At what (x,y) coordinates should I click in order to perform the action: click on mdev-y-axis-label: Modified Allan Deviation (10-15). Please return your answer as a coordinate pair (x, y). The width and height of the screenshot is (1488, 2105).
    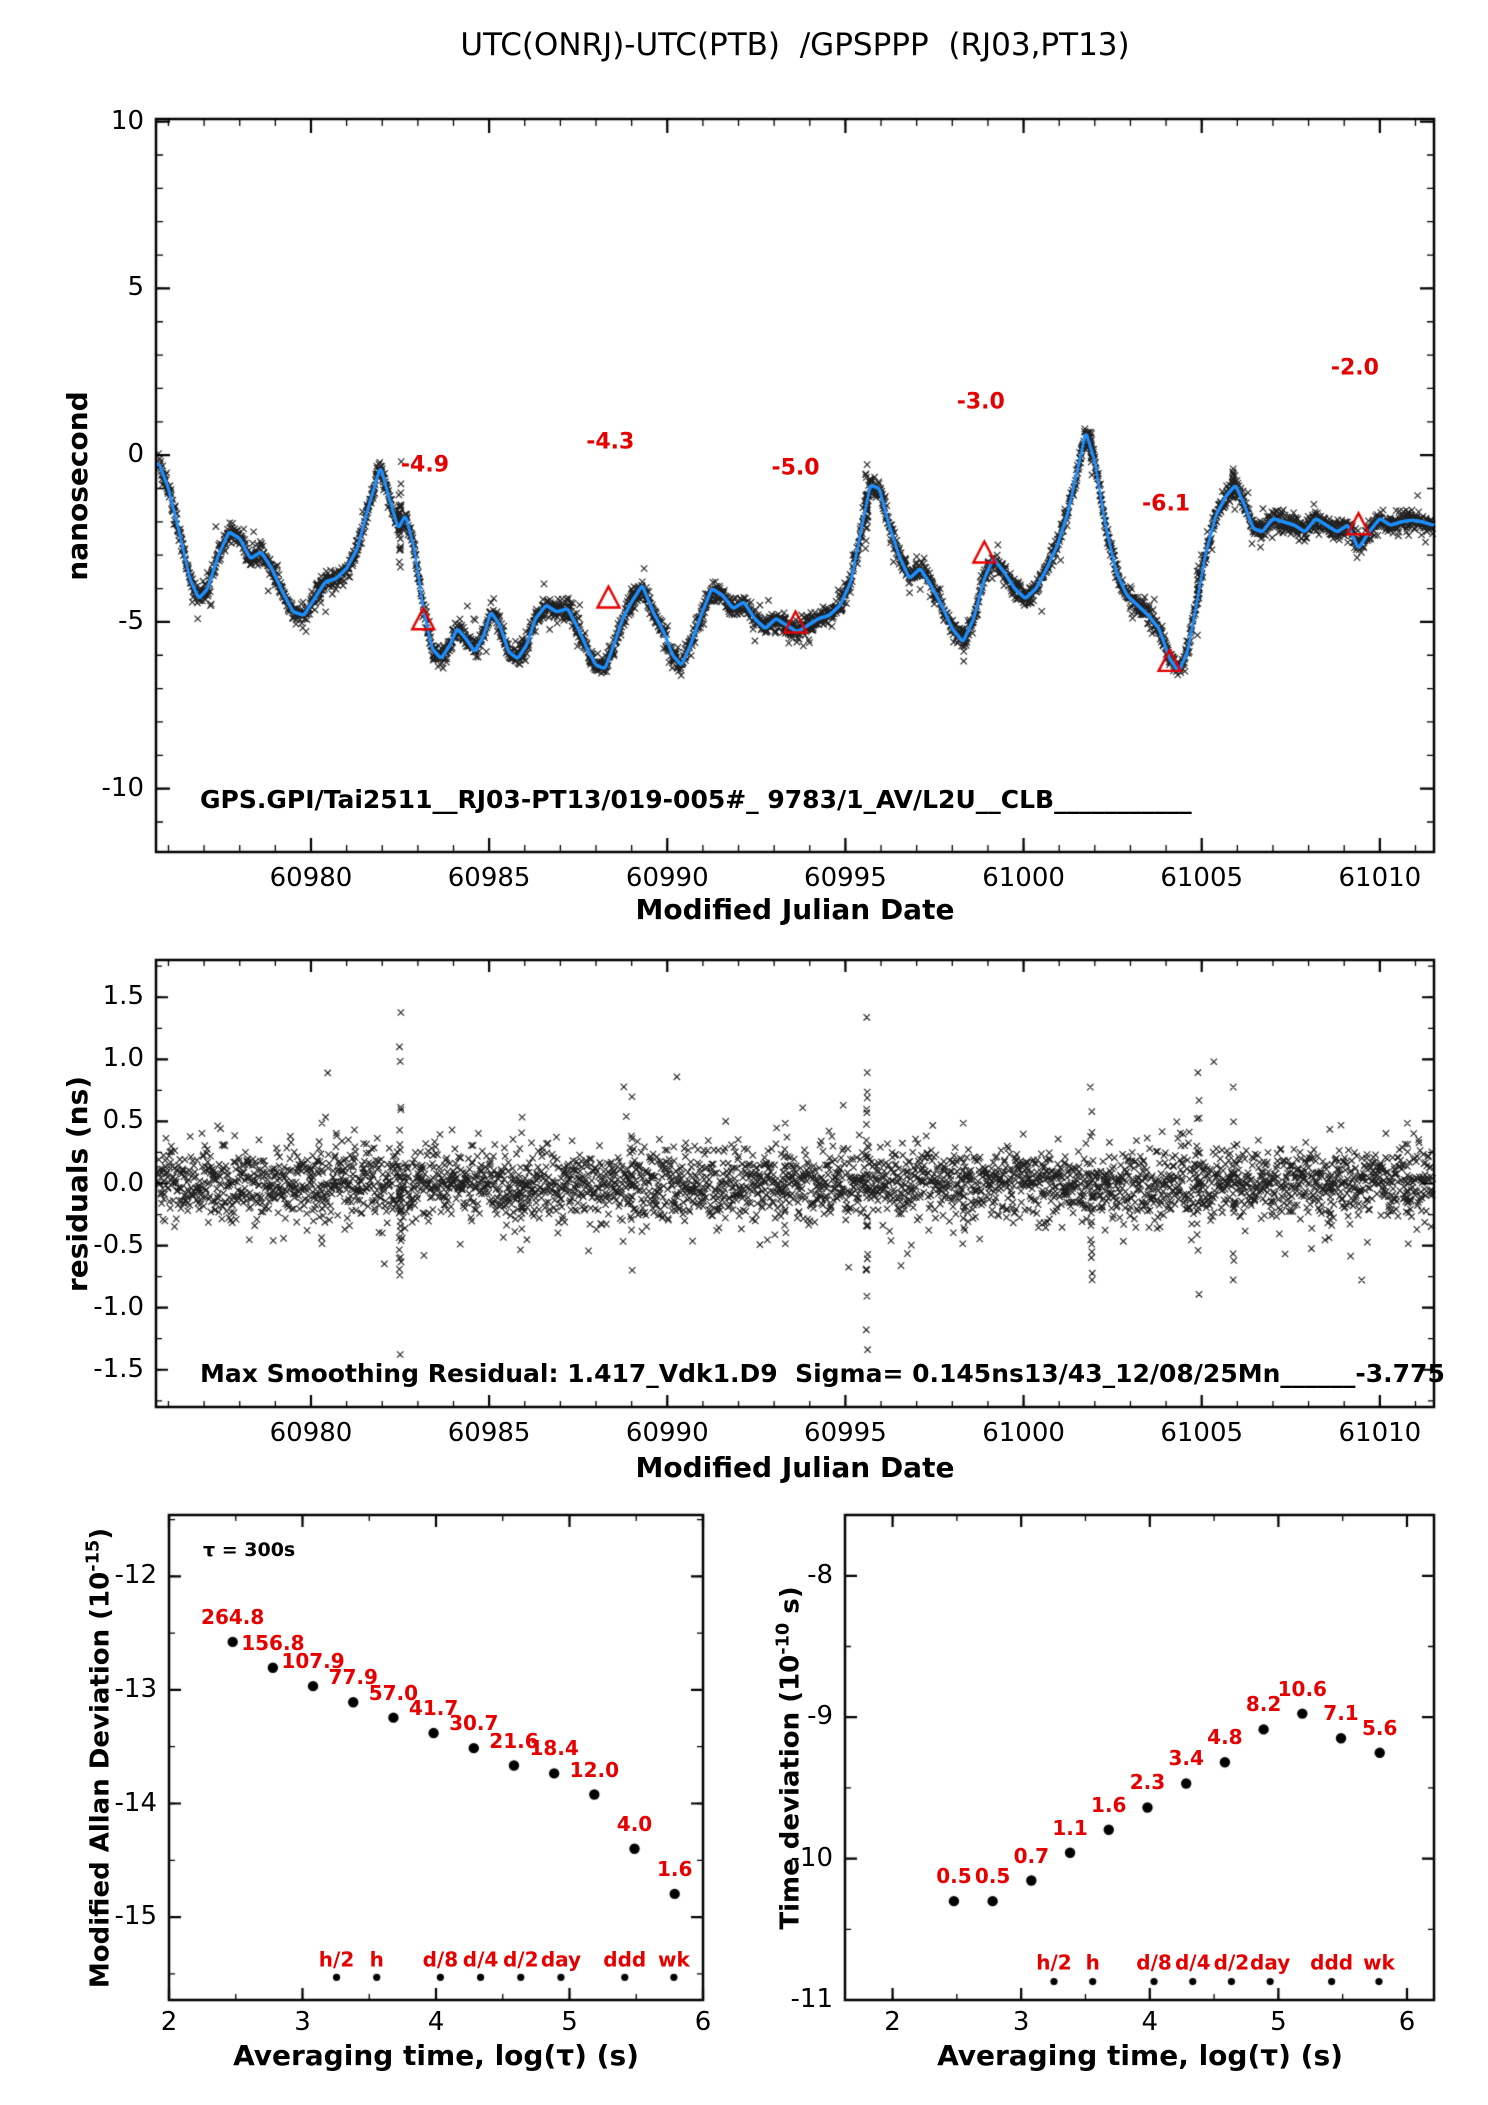
    Looking at the image, I should click on (100, 1758).